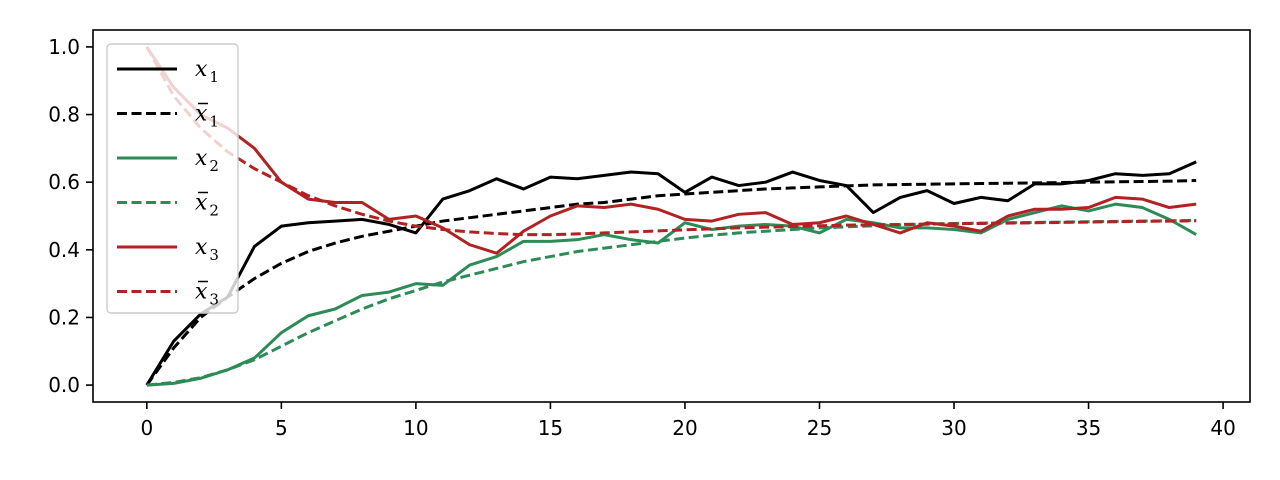  Describe the element at coordinates (953, 428) in the screenshot. I see `x-tick-label: 30` at that location.